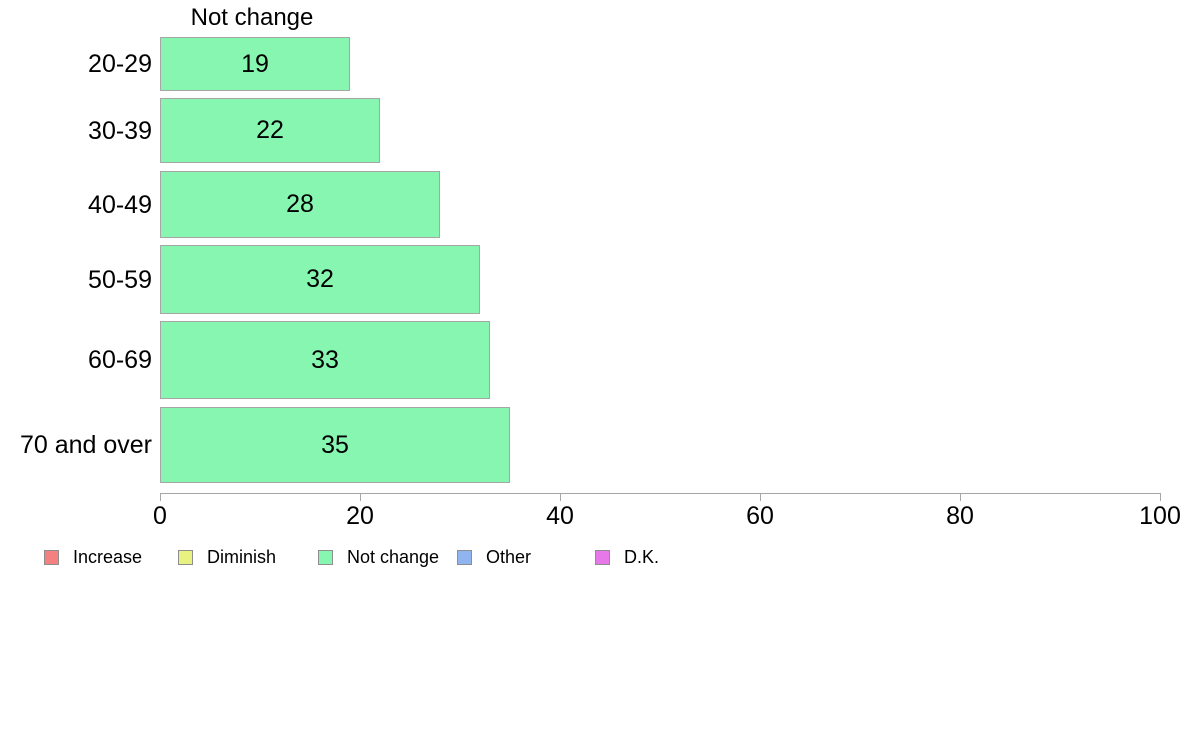  I want to click on bar: 32, so click(320, 279).